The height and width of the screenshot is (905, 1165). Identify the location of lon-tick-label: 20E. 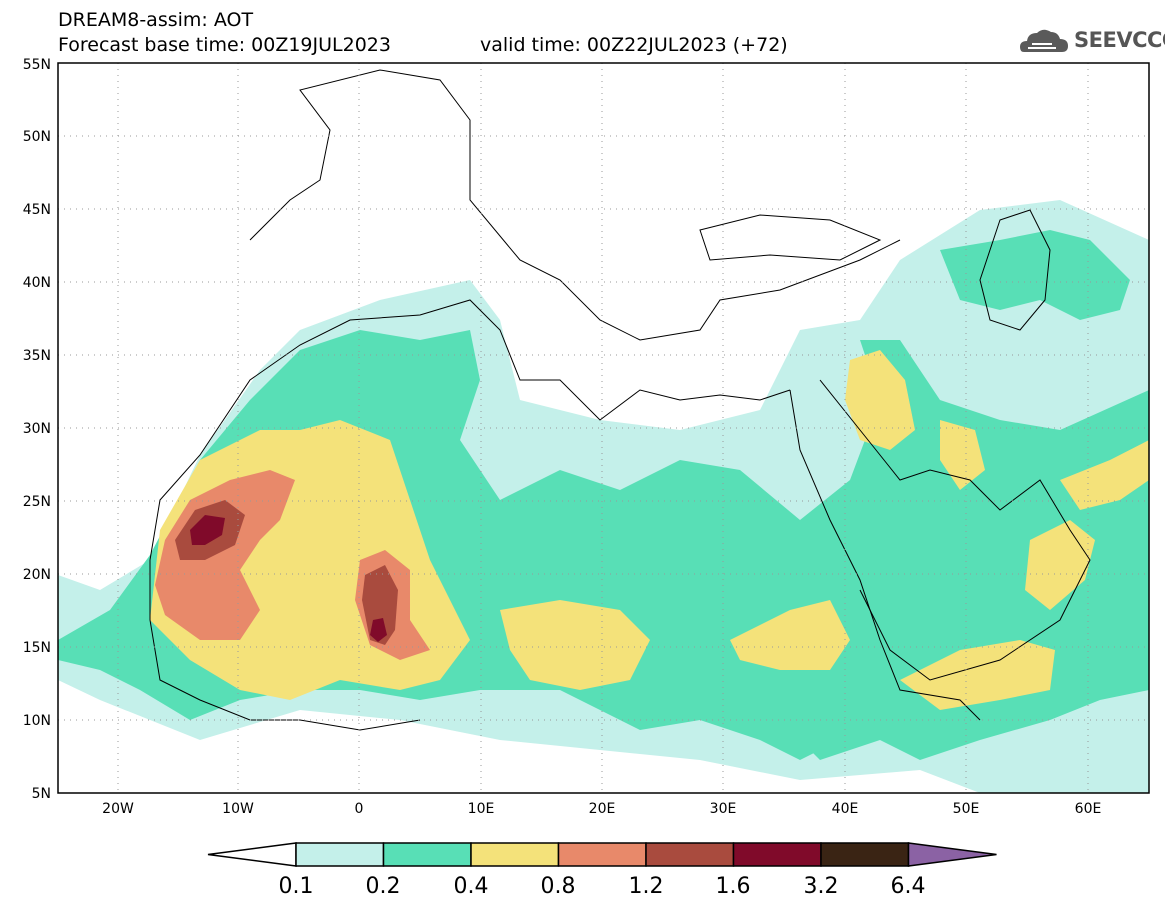
(602, 809).